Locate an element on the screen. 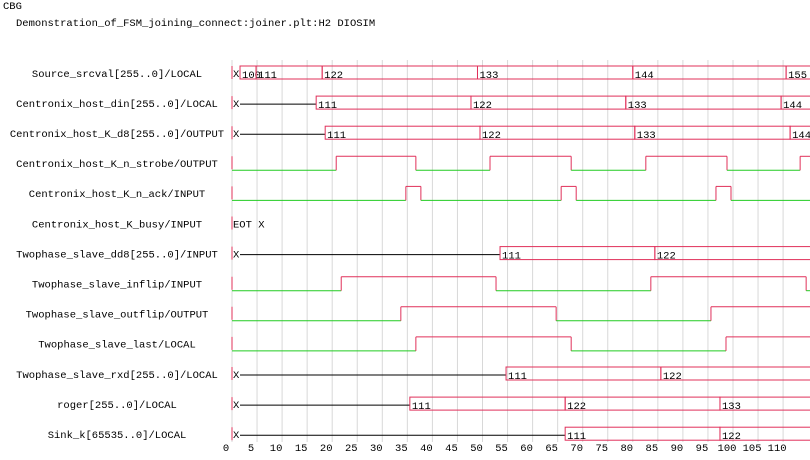 Image resolution: width=810 pixels, height=460 pixels. time-tick-label: 100 is located at coordinates (727, 449).